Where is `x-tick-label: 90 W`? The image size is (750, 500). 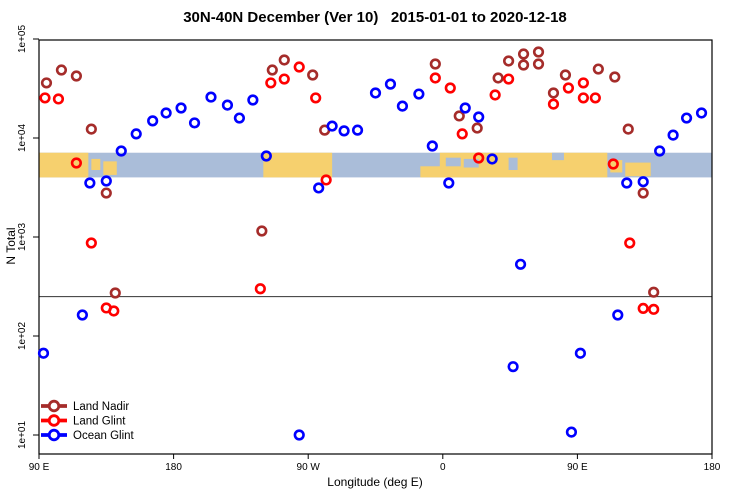 x-tick-label: 90 W is located at coordinates (309, 467).